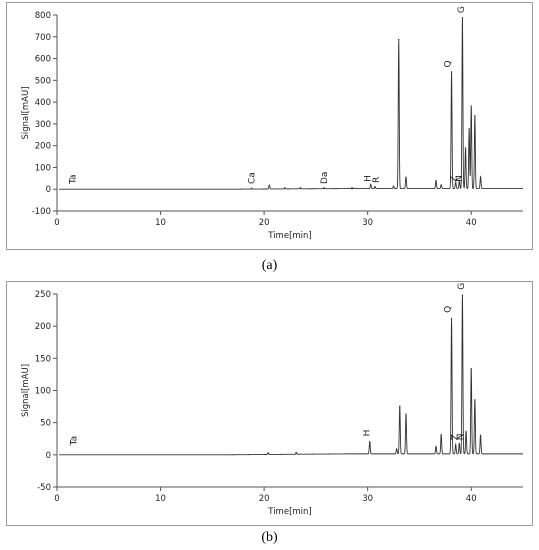 The height and width of the screenshot is (550, 539). I want to click on caption-a: (a), so click(269, 265).